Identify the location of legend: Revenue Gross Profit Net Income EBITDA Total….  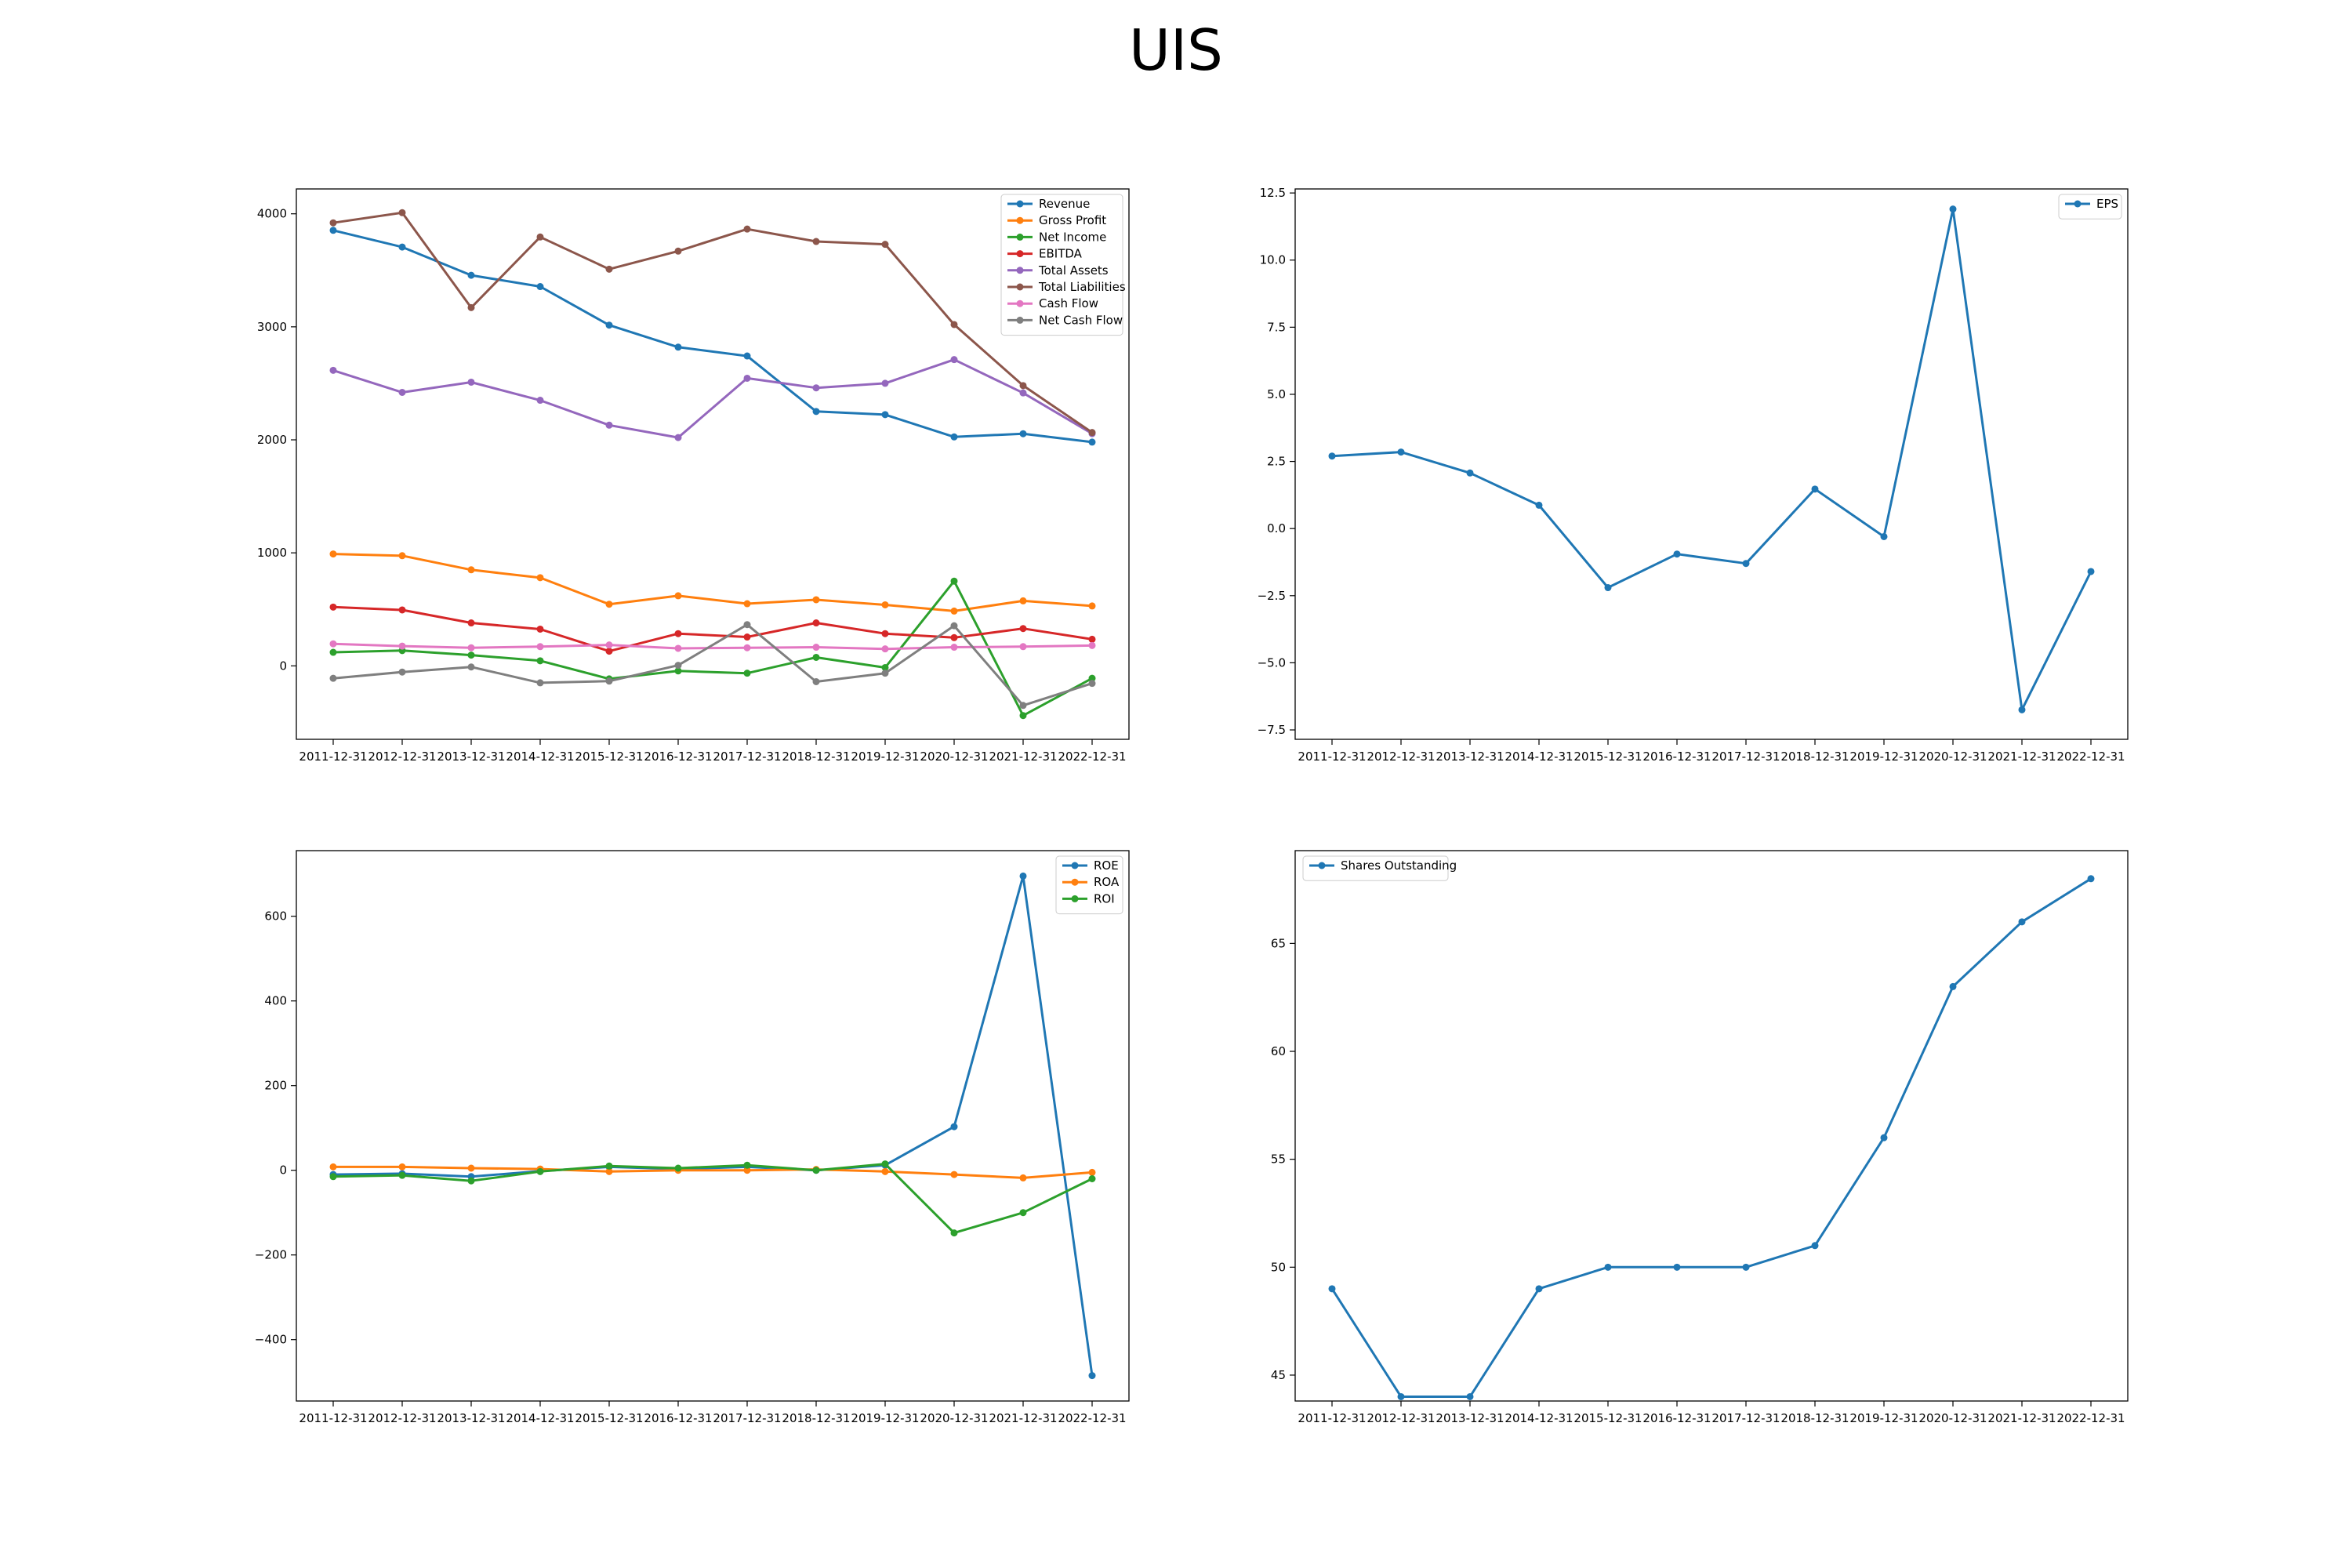
(1063, 265).